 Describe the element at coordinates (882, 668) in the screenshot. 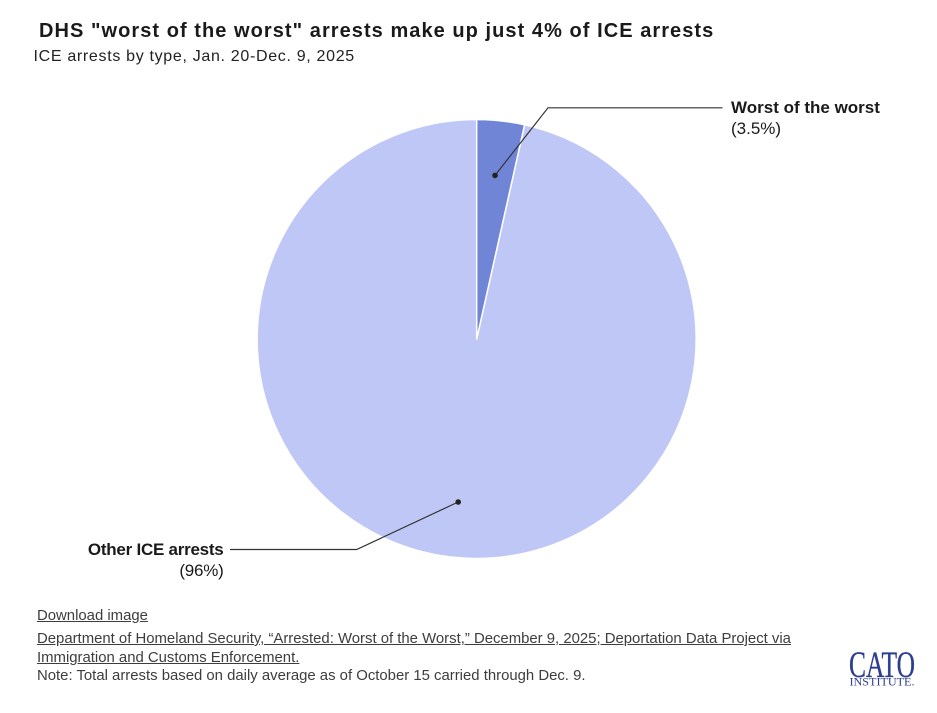

I see `svg-text: CATO` at that location.